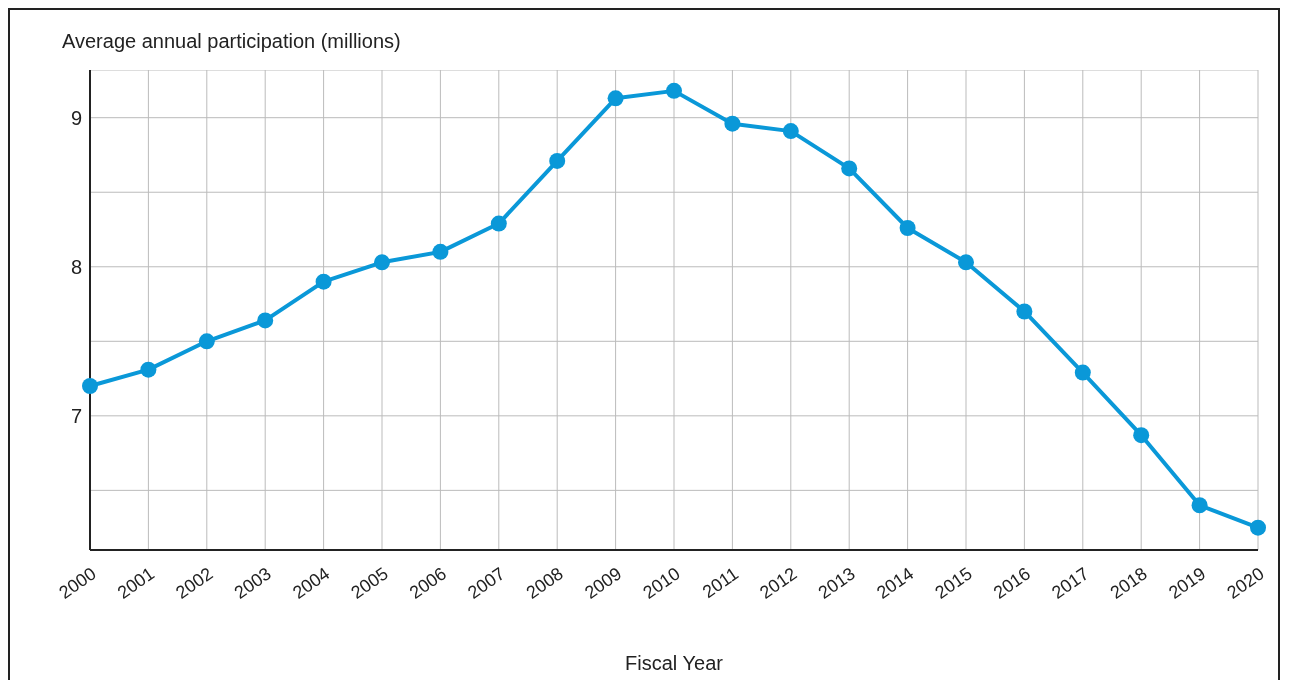  Describe the element at coordinates (231, 41) in the screenshot. I see `y-axis-title: Average annual participation (millions)` at that location.